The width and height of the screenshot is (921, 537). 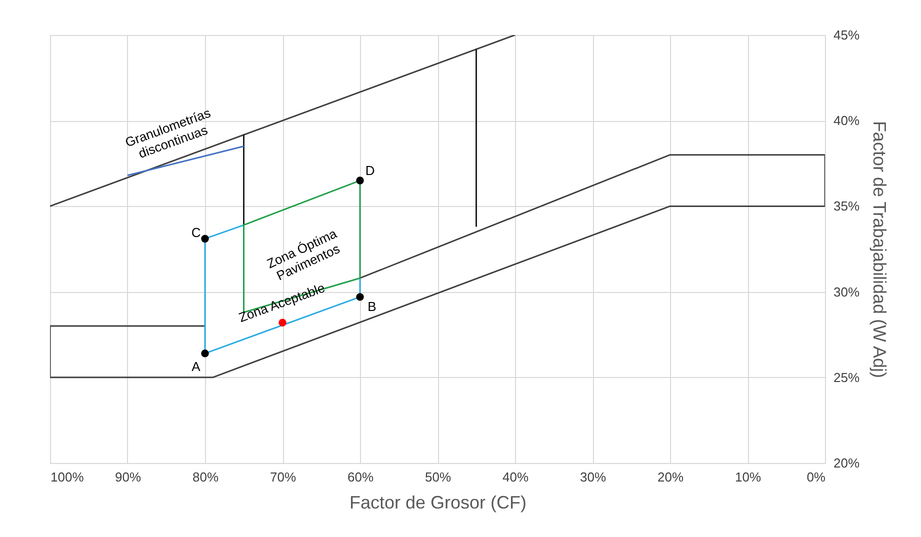 I want to click on x-tick-label: 30%, so click(x=593, y=477).